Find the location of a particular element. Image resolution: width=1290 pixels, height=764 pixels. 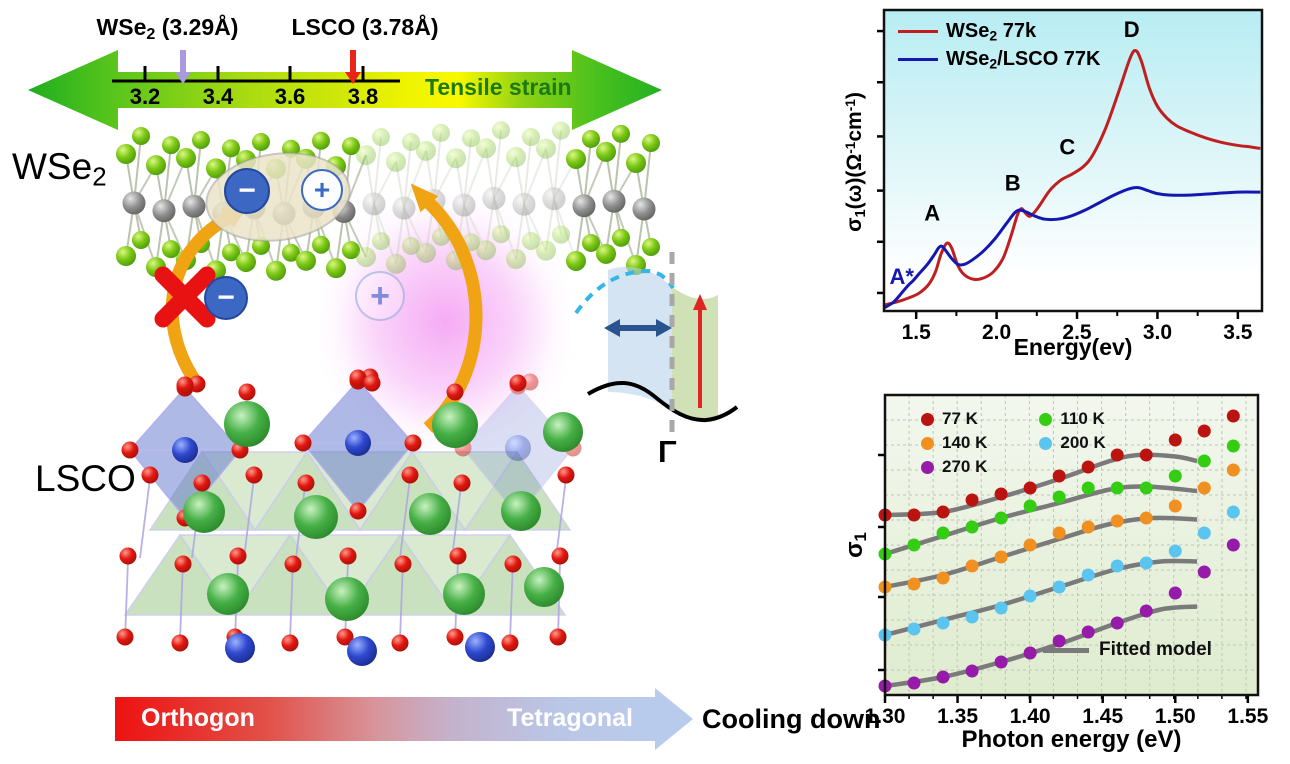

optical-conductivity-plot: A A* B C D 1.5 2.0 2.5 3.0 3.5 is located at coordinates (1070, 176).